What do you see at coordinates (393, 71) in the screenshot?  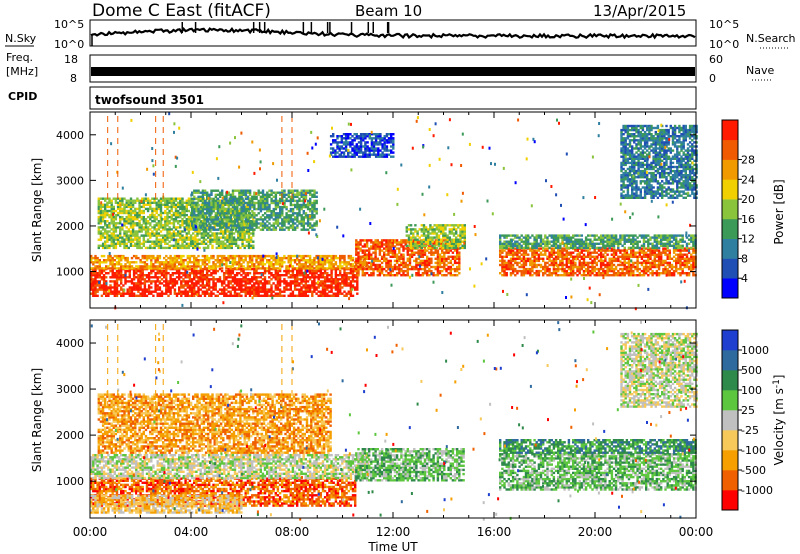 I see `freq-trace` at bounding box center [393, 71].